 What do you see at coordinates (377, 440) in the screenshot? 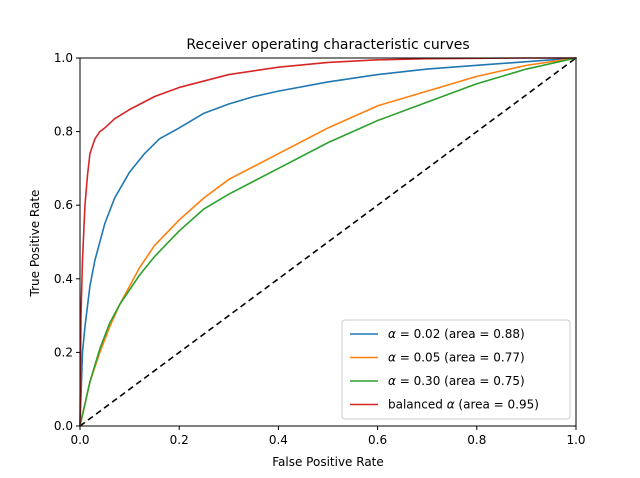
I see `x-tick-label: 0.6` at bounding box center [377, 440].